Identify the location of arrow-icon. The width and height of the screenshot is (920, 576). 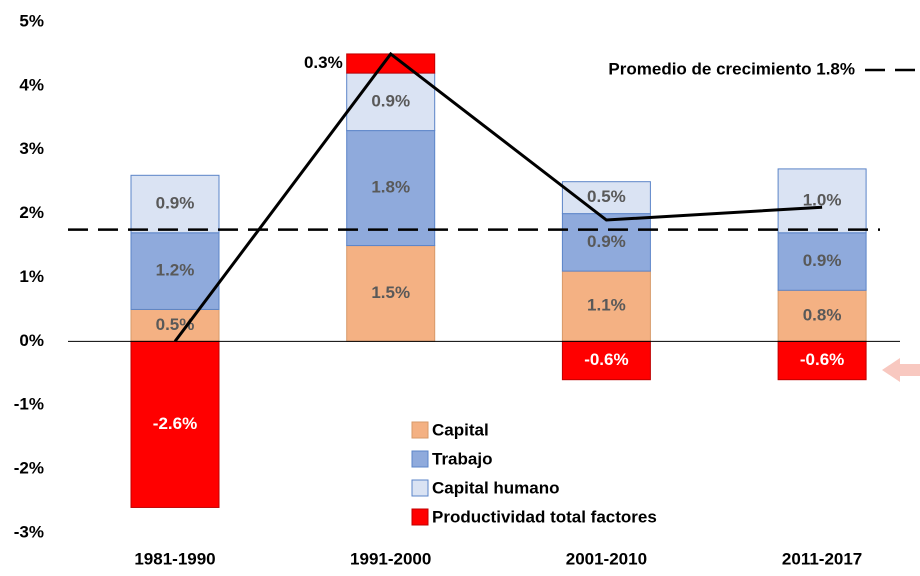
(901, 370).